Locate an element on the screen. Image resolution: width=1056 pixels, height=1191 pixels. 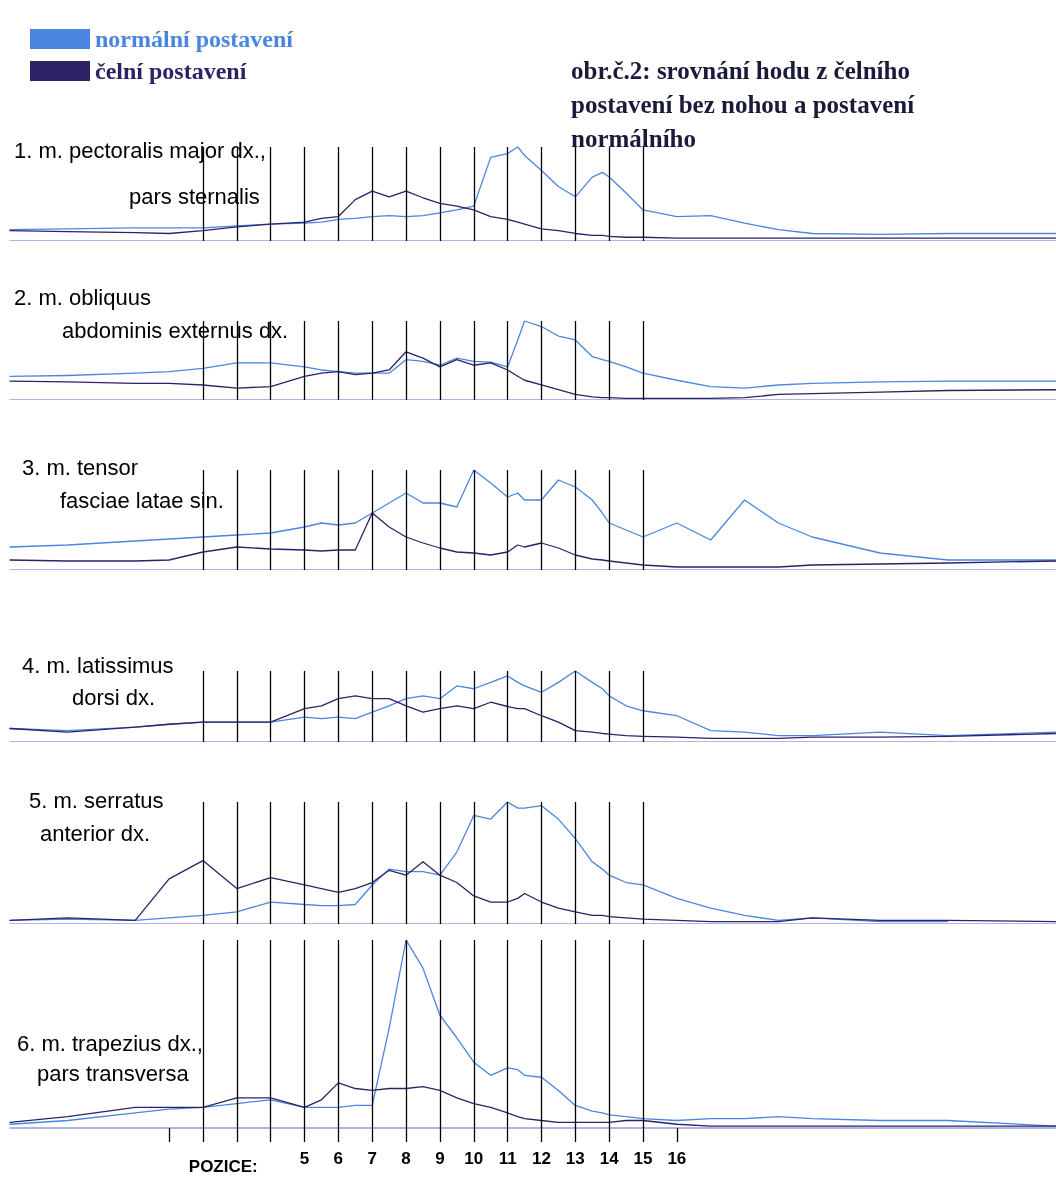
annotation: 3. m. tensor is located at coordinates (80, 467).